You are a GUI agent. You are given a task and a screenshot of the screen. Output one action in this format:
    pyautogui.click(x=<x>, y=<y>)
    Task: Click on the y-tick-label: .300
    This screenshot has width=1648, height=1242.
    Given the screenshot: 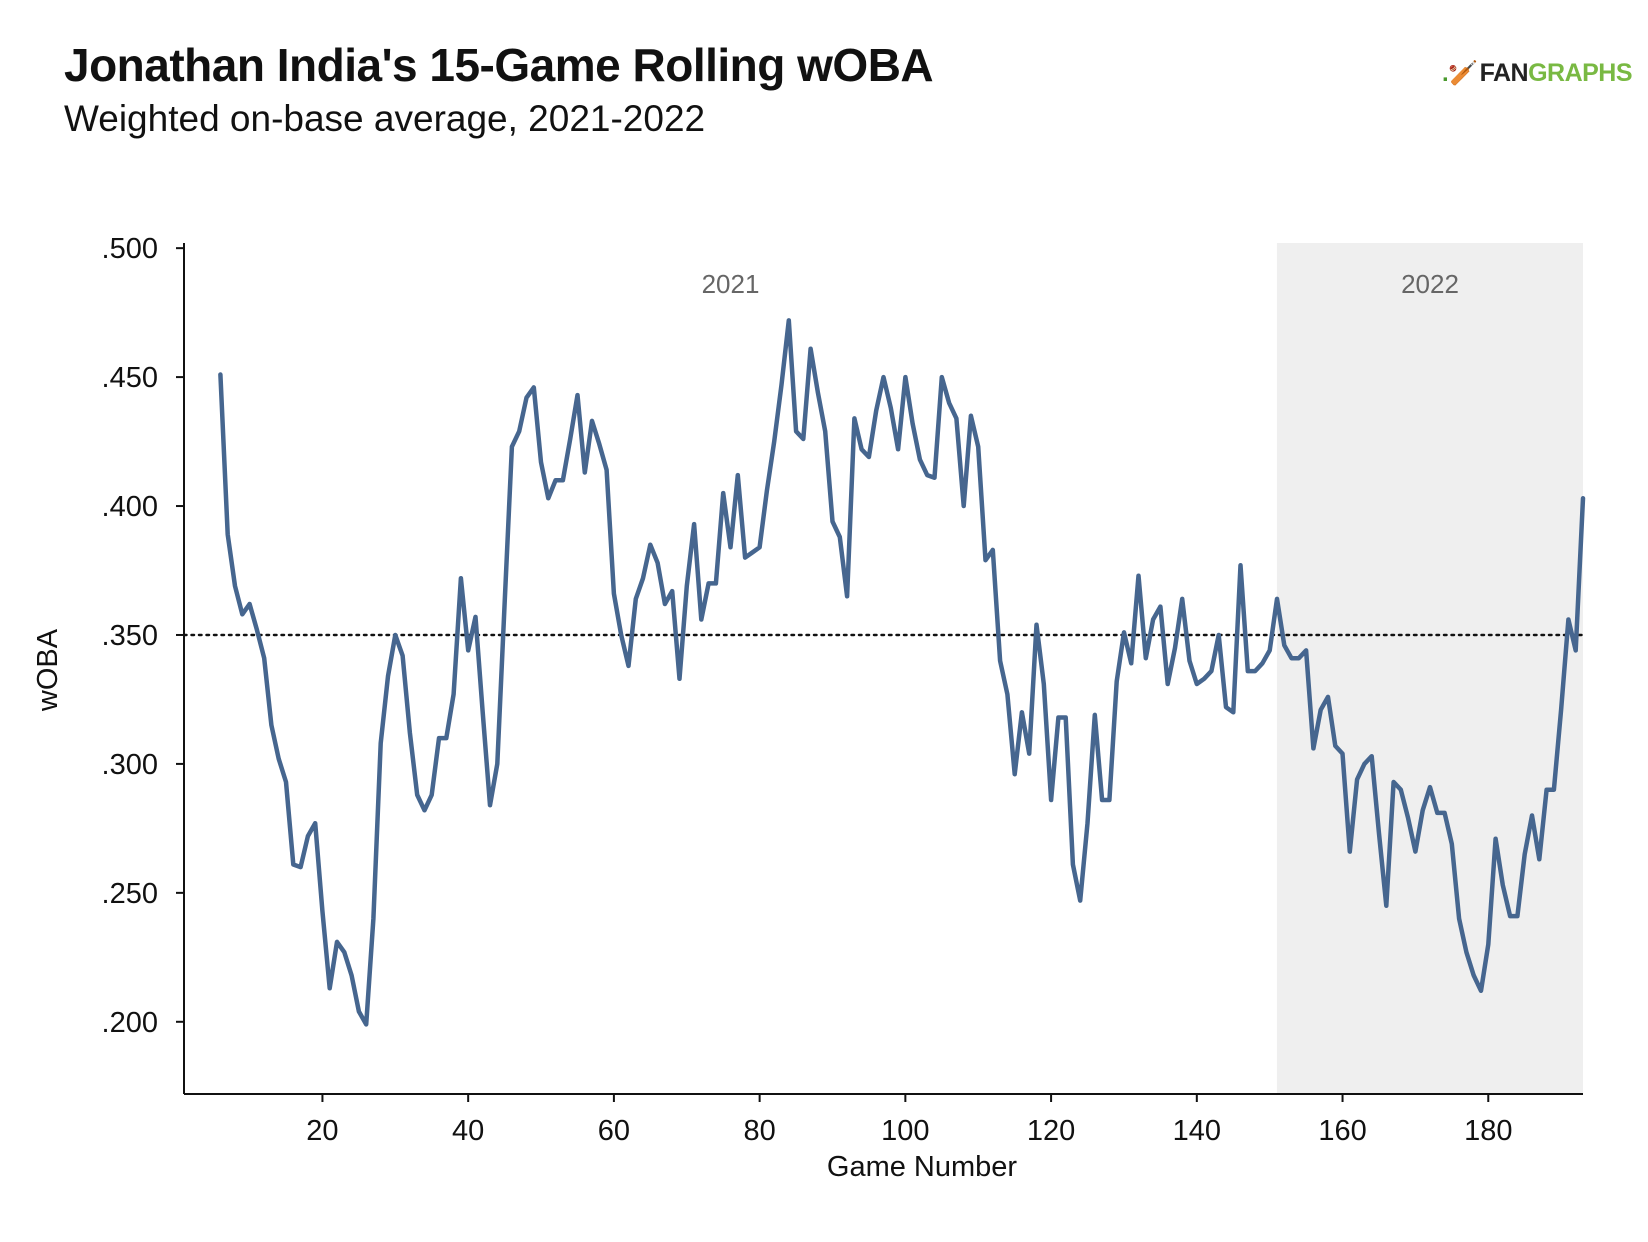 What is the action you would take?
    pyautogui.click(x=130, y=765)
    